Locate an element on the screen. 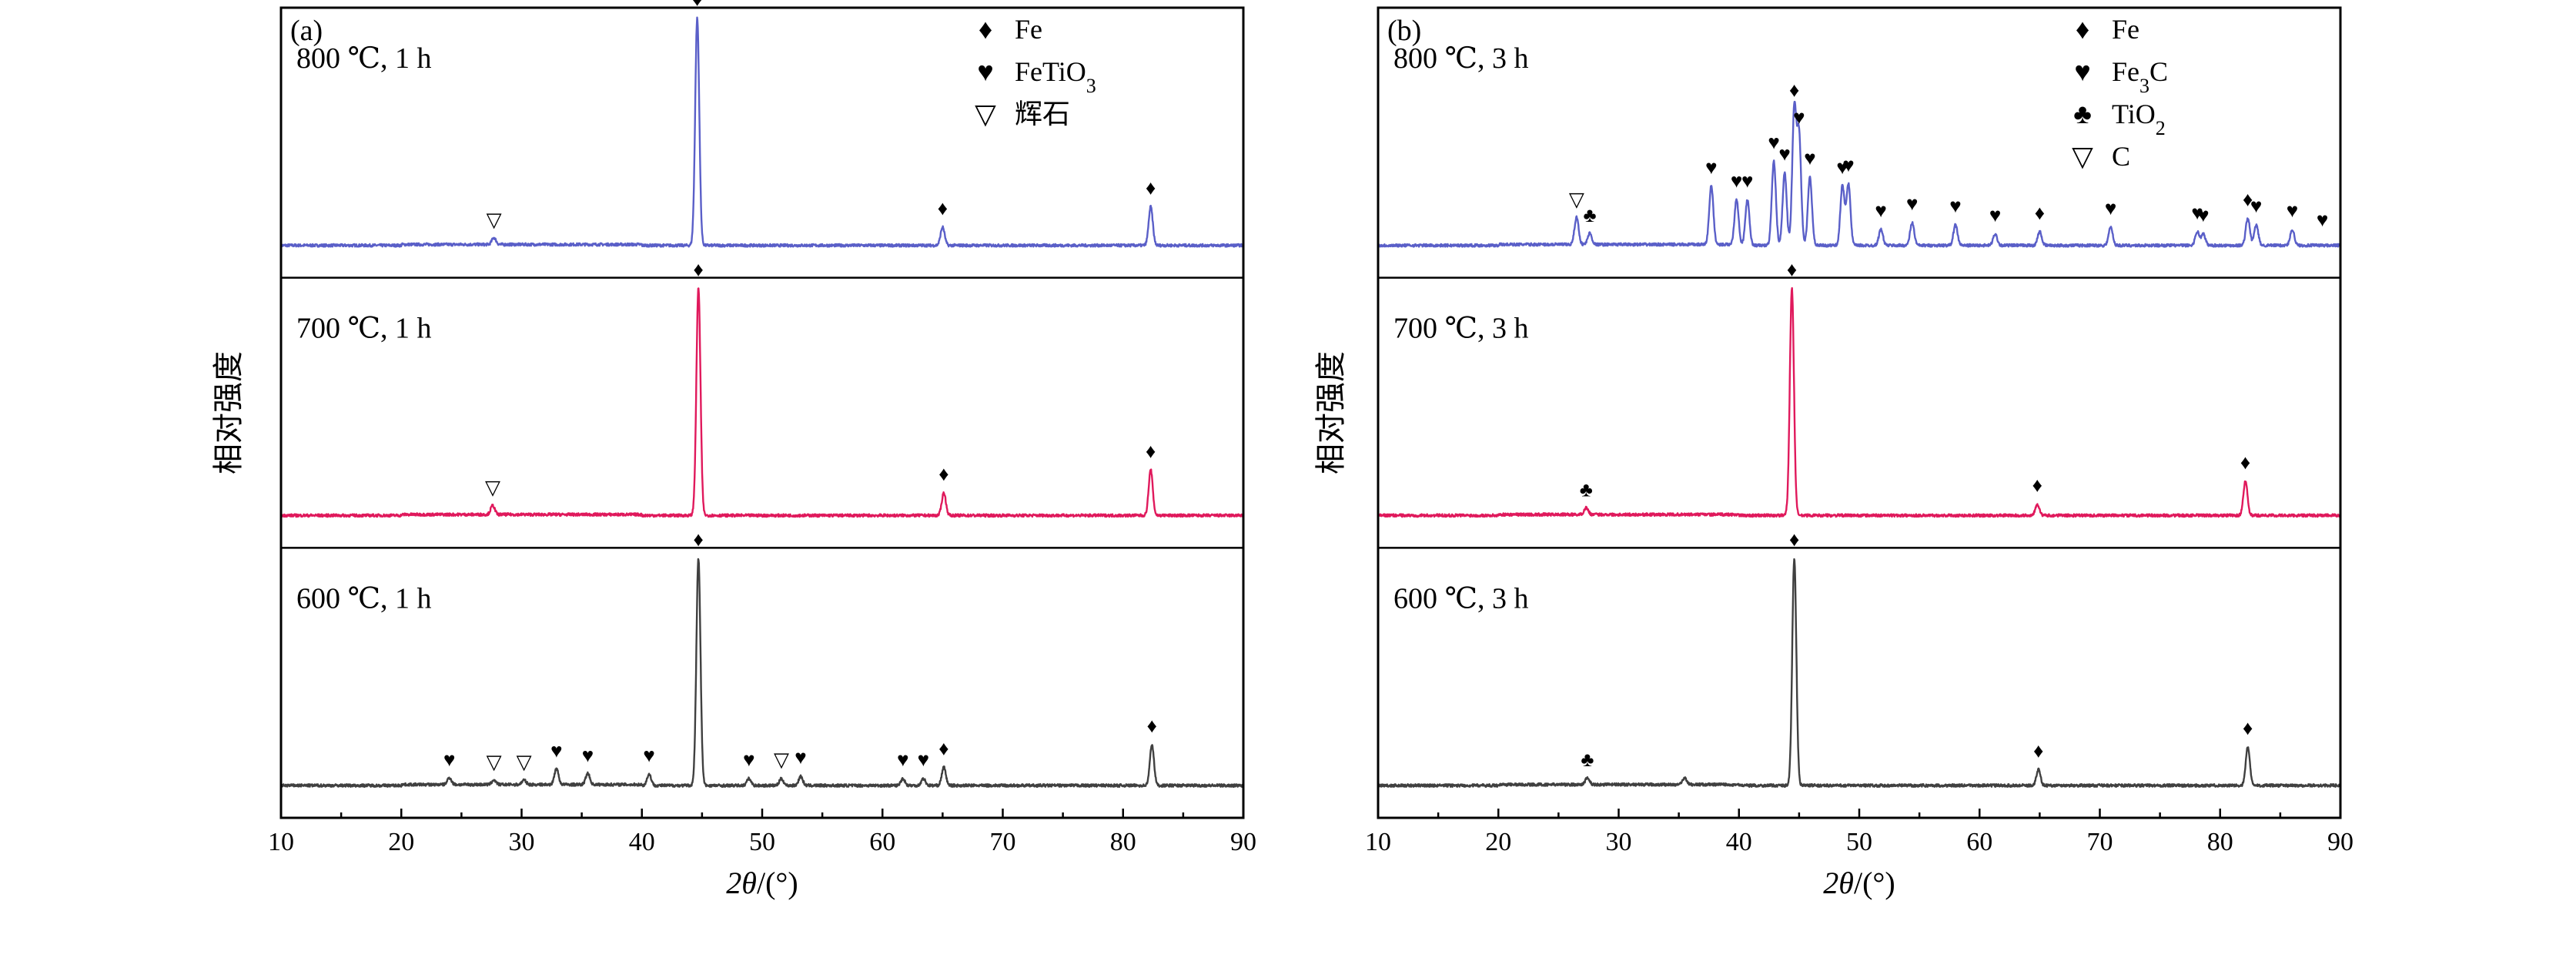  series-700-1-h-a: 700 ℃, 1 h ▽ ♦ ♦ ♦ is located at coordinates (762, 388).